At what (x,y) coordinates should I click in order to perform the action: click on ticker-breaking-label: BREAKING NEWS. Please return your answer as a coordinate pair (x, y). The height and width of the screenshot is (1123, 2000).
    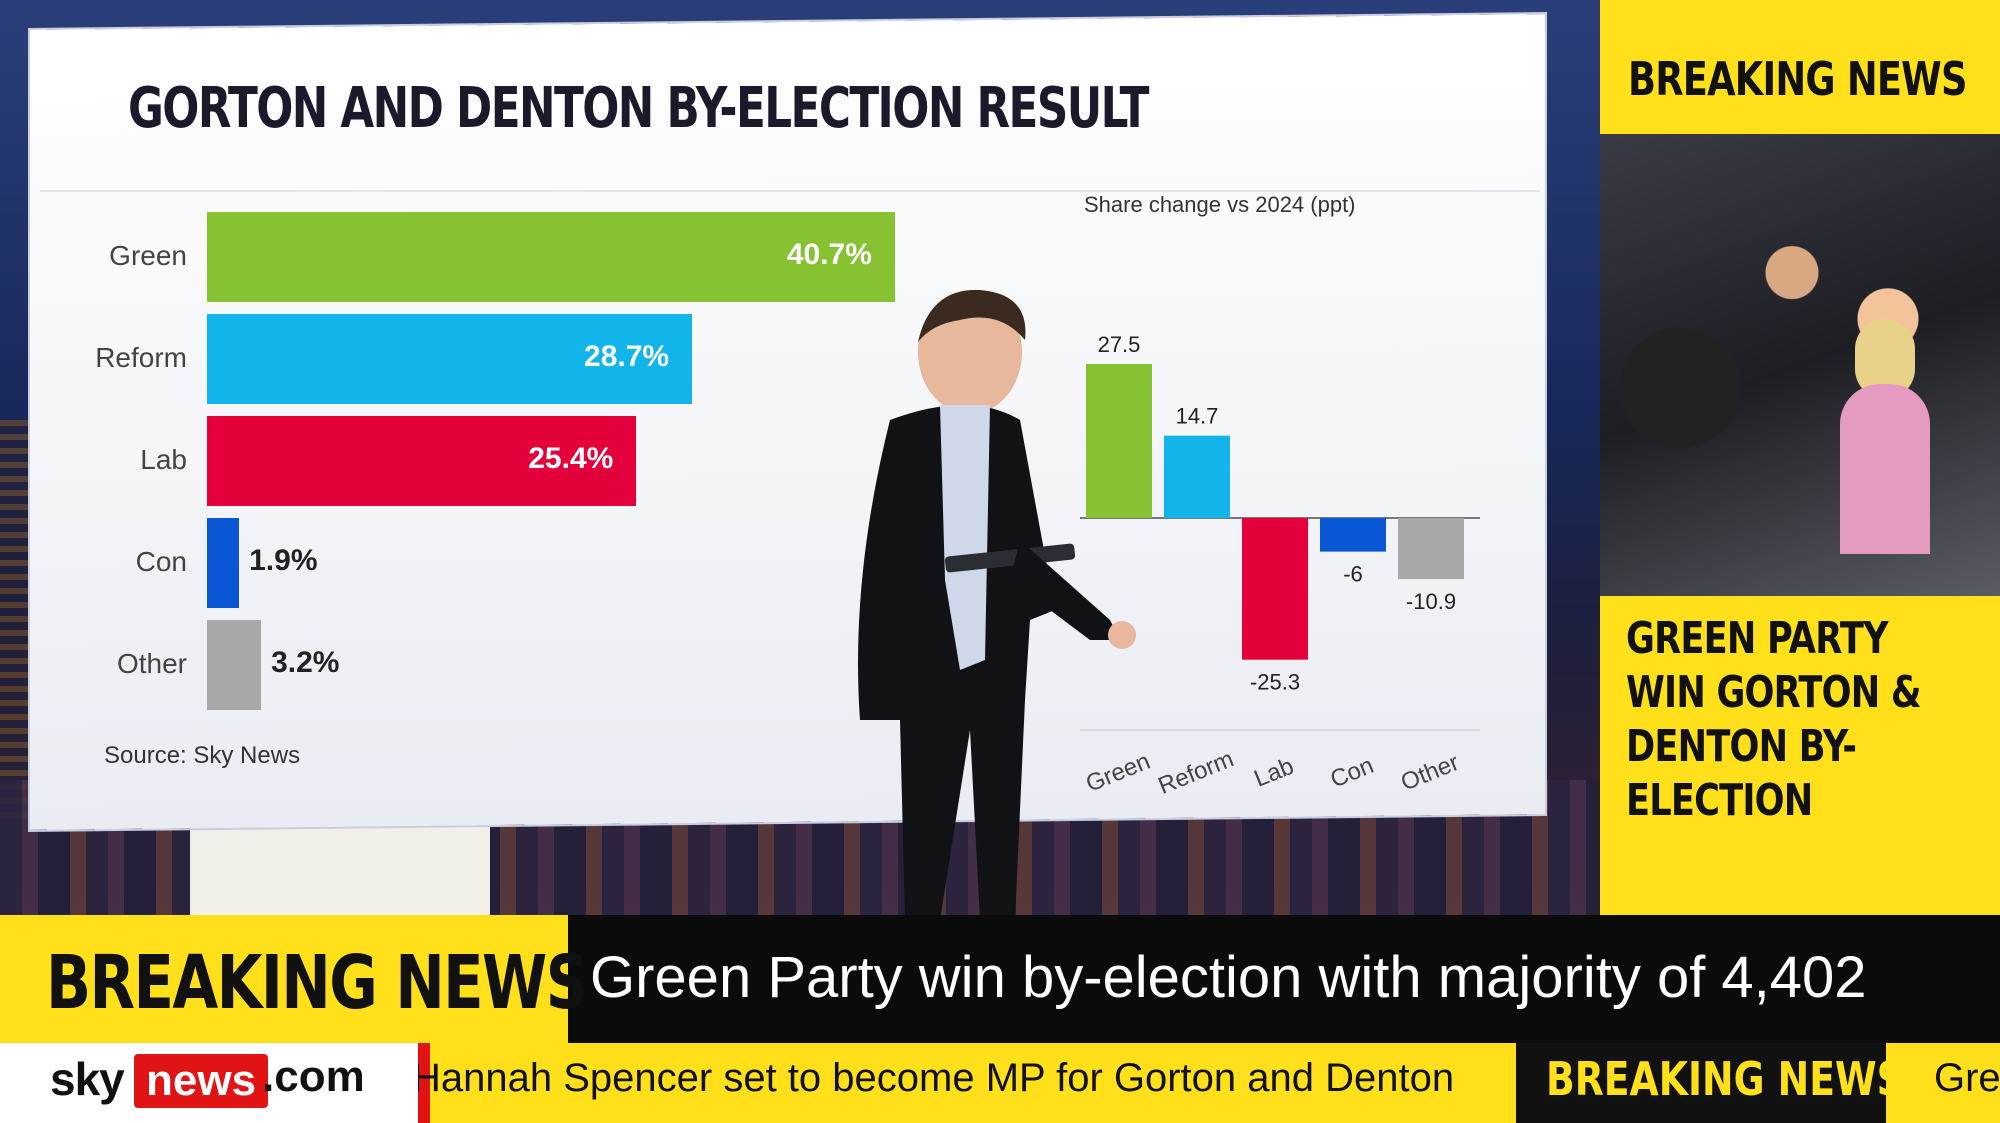
    Looking at the image, I should click on (1725, 1079).